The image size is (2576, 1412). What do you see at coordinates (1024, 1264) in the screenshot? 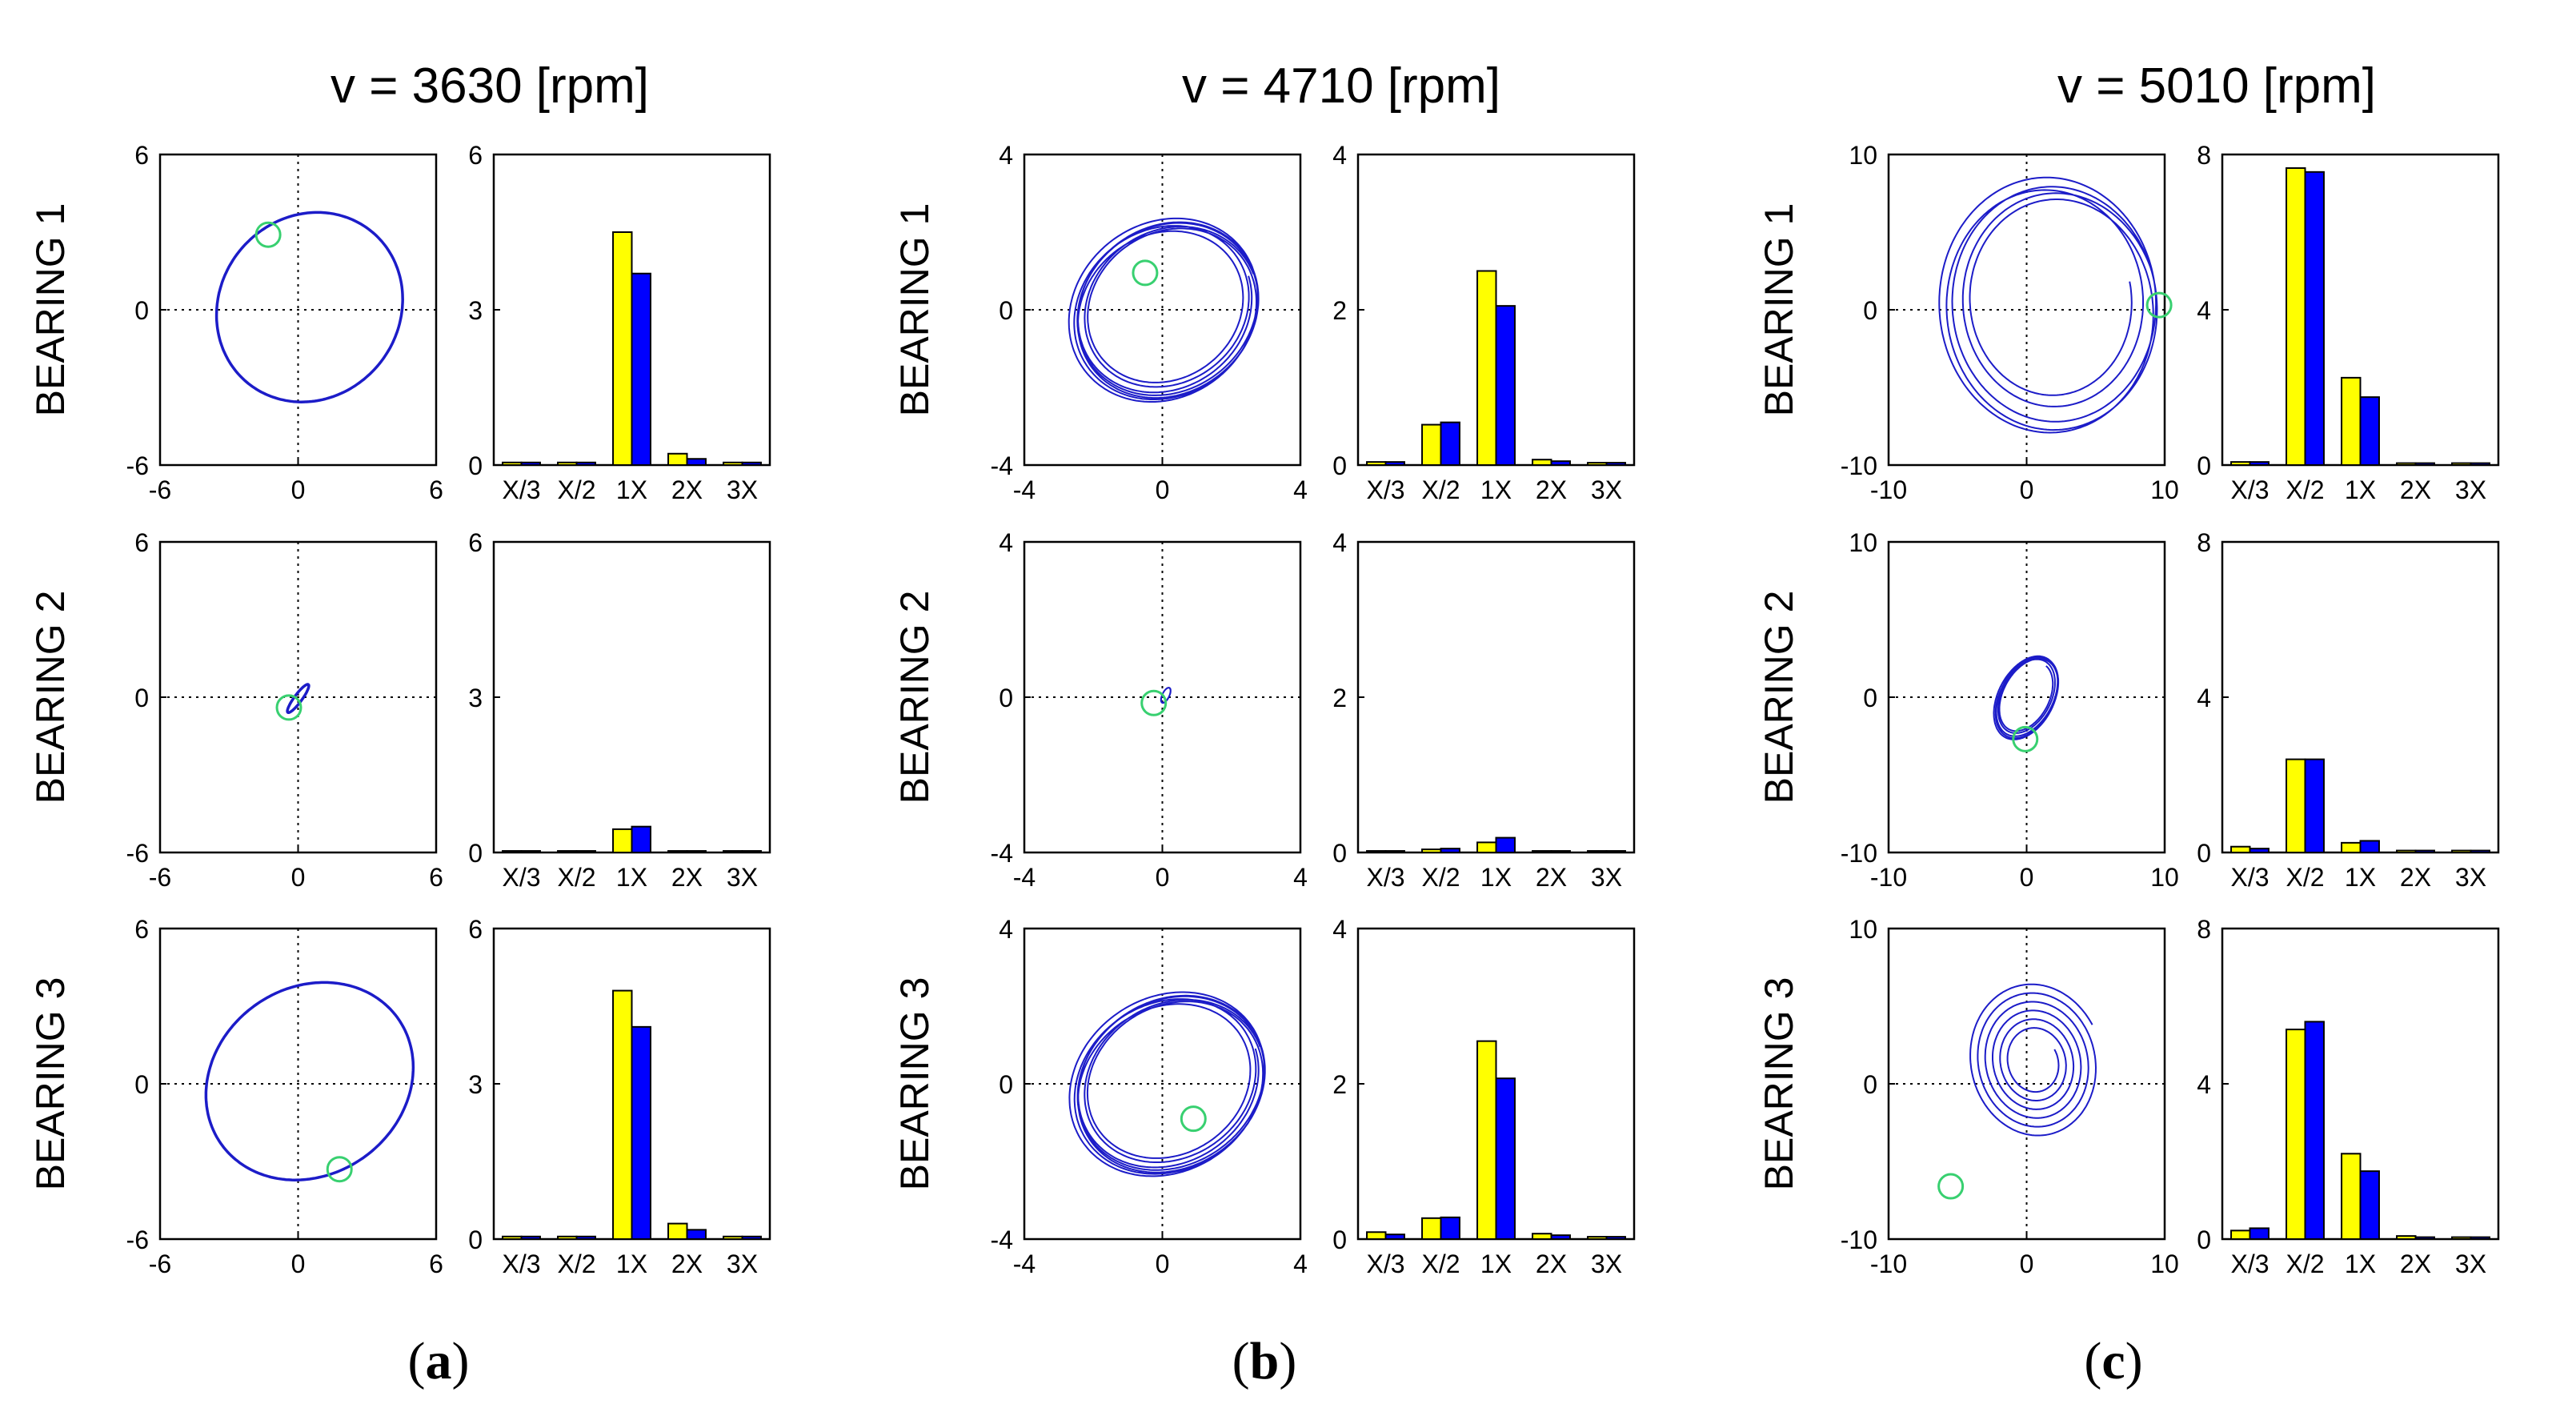
I see `orbit-x-tick-label: -4` at bounding box center [1024, 1264].